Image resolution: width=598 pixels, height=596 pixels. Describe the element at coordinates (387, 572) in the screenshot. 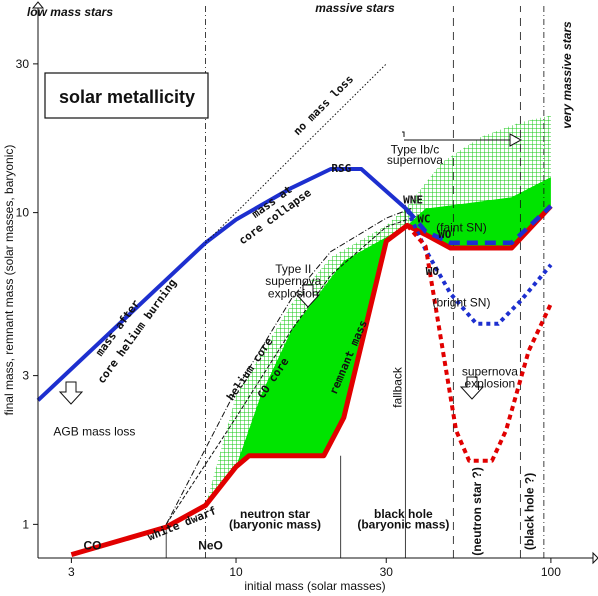

I see `x-tick-label: 30` at that location.